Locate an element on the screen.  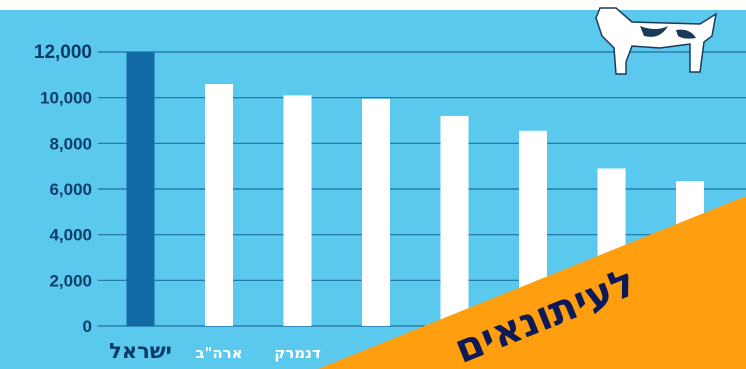
cow-icon is located at coordinates (656, 41).